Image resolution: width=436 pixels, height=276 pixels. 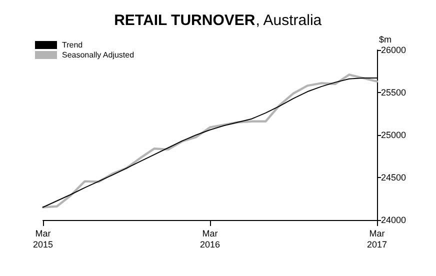 I want to click on y-tick-label: 25500, so click(x=393, y=93).